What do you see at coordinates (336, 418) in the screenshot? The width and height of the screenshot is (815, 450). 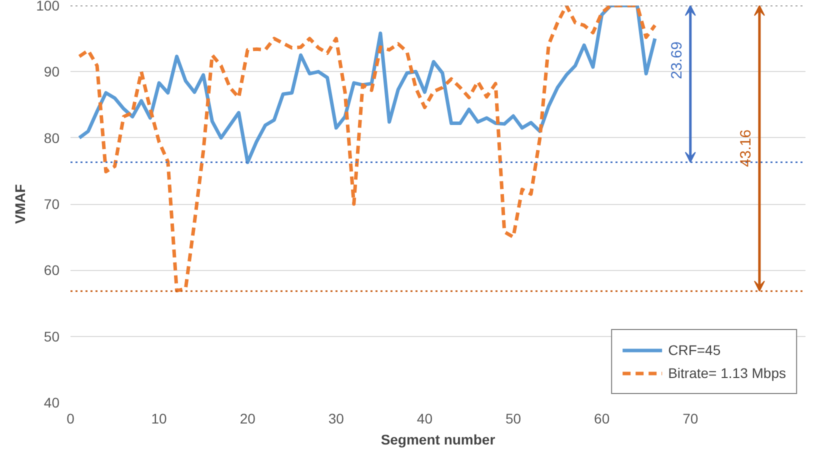 I see `x-tick-label: 30` at bounding box center [336, 418].